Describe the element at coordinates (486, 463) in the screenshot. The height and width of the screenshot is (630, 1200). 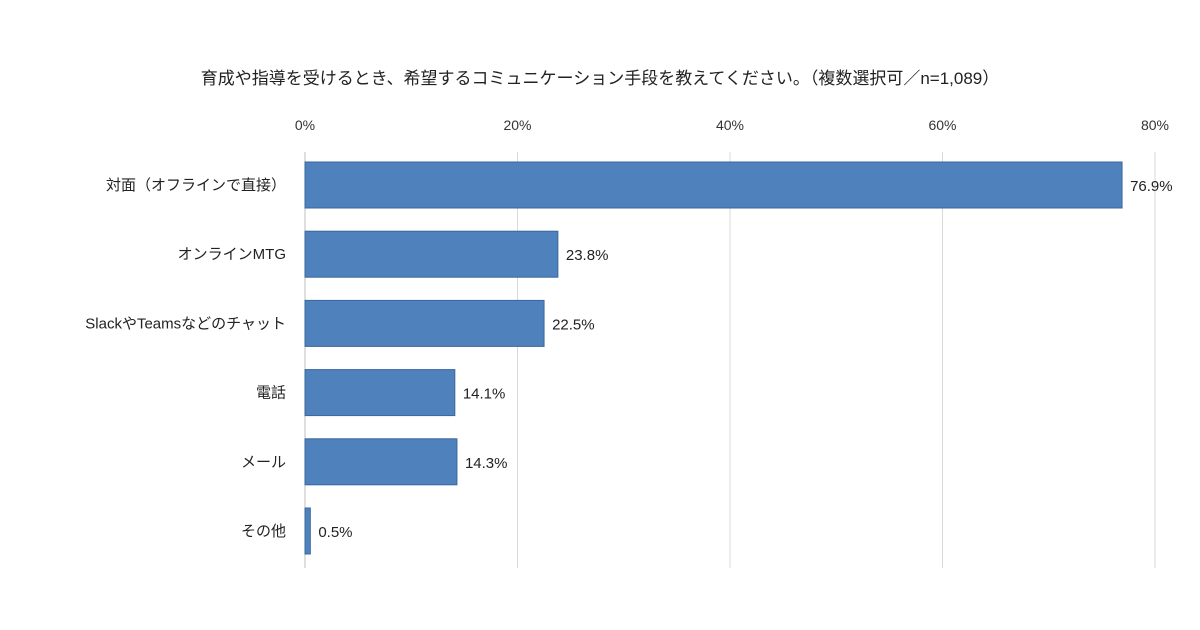
I see `data-label: 14.3%` at that location.